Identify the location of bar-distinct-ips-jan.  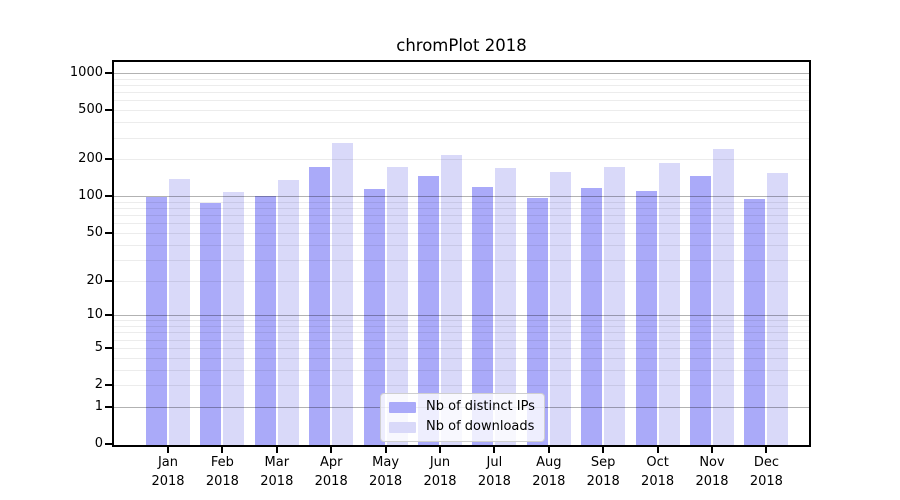
(156, 321).